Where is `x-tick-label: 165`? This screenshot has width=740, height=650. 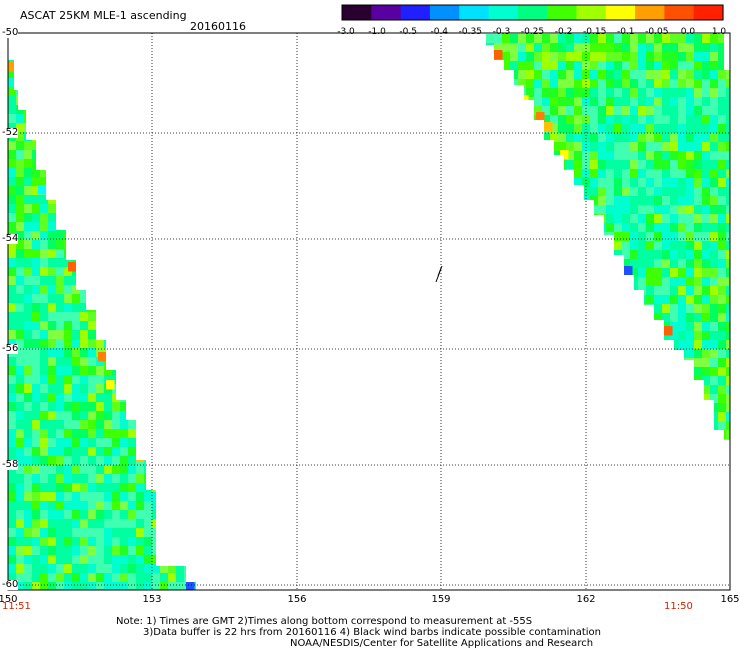
x-tick-label: 165 is located at coordinates (730, 599).